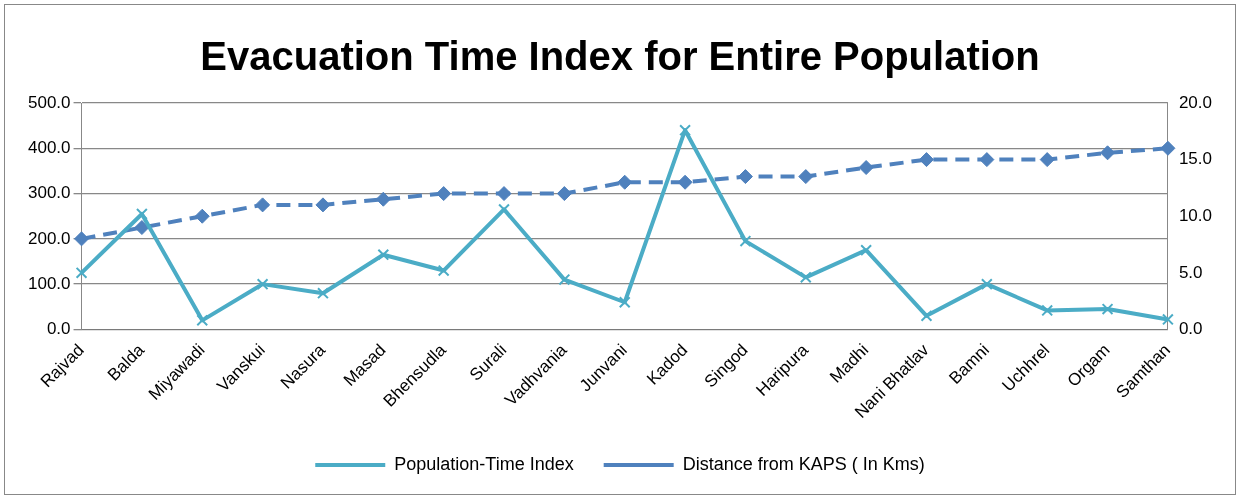 This screenshot has height=501, width=1242. Describe the element at coordinates (49, 238) in the screenshot. I see `y-tick-label: 200.0` at that location.